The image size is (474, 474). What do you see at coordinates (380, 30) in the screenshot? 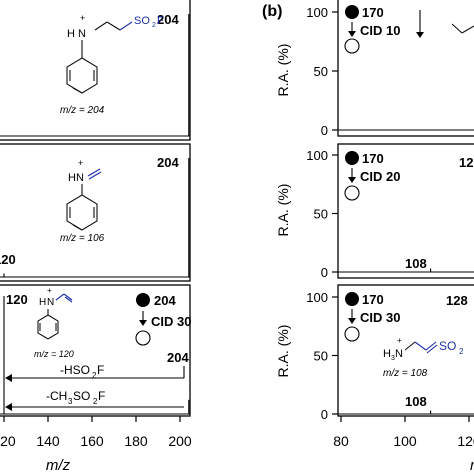
I see `svg-text: CID 10` at bounding box center [380, 30].